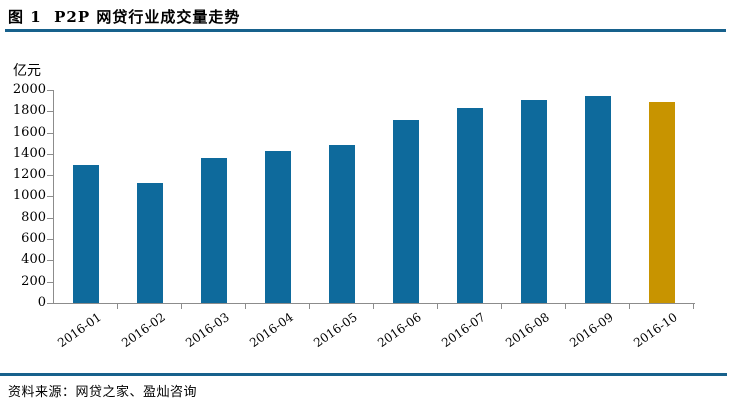 This screenshot has width=729, height=405. What do you see at coordinates (464, 330) in the screenshot?
I see `x-axis-category-label: 2016-07` at bounding box center [464, 330].